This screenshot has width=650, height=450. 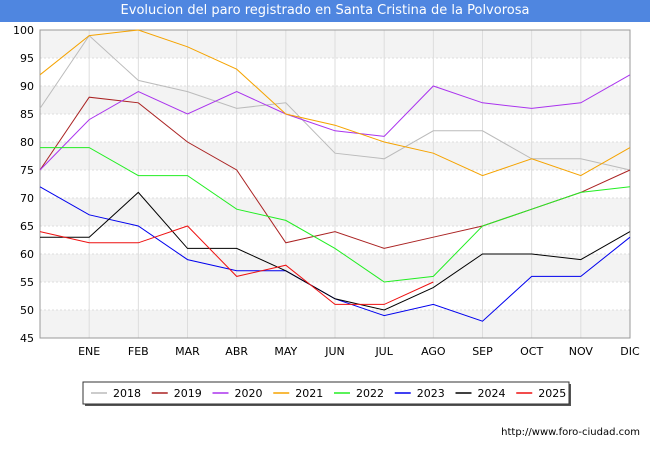 What do you see at coordinates (27, 170) in the screenshot?
I see `y-tick-label: 75` at bounding box center [27, 170].